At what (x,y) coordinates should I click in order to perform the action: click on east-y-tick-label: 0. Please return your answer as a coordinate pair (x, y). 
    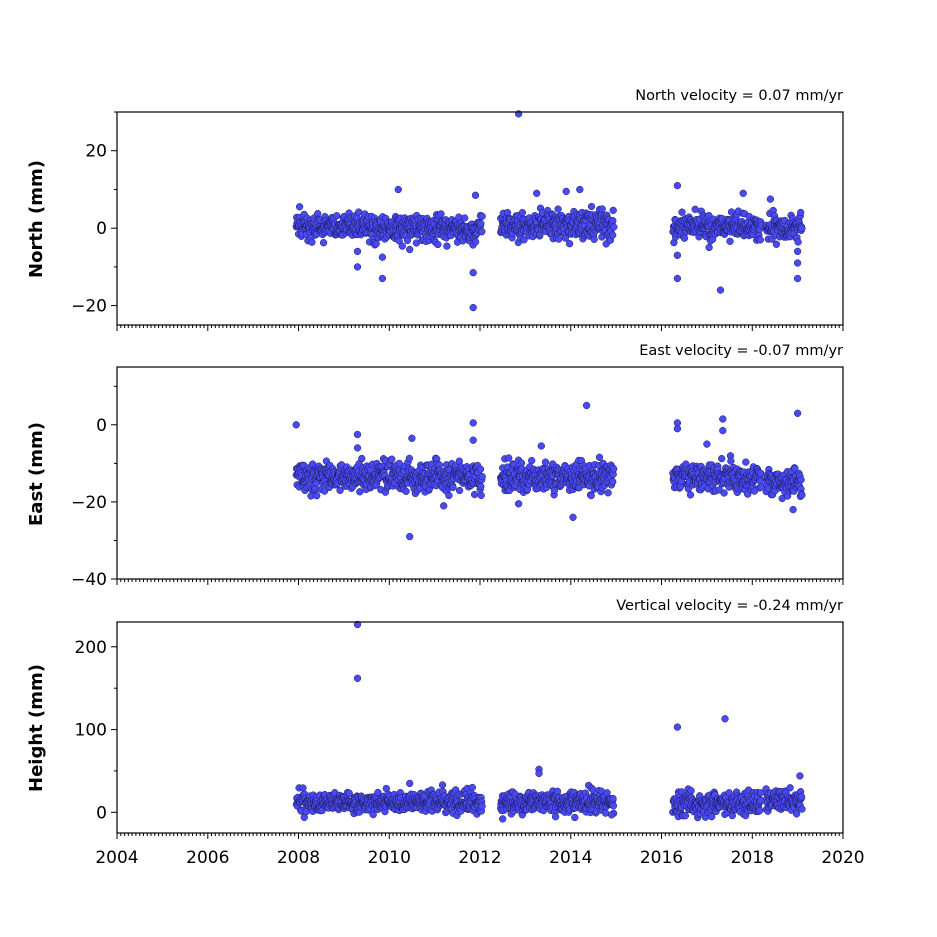
    Looking at the image, I should click on (101, 426).